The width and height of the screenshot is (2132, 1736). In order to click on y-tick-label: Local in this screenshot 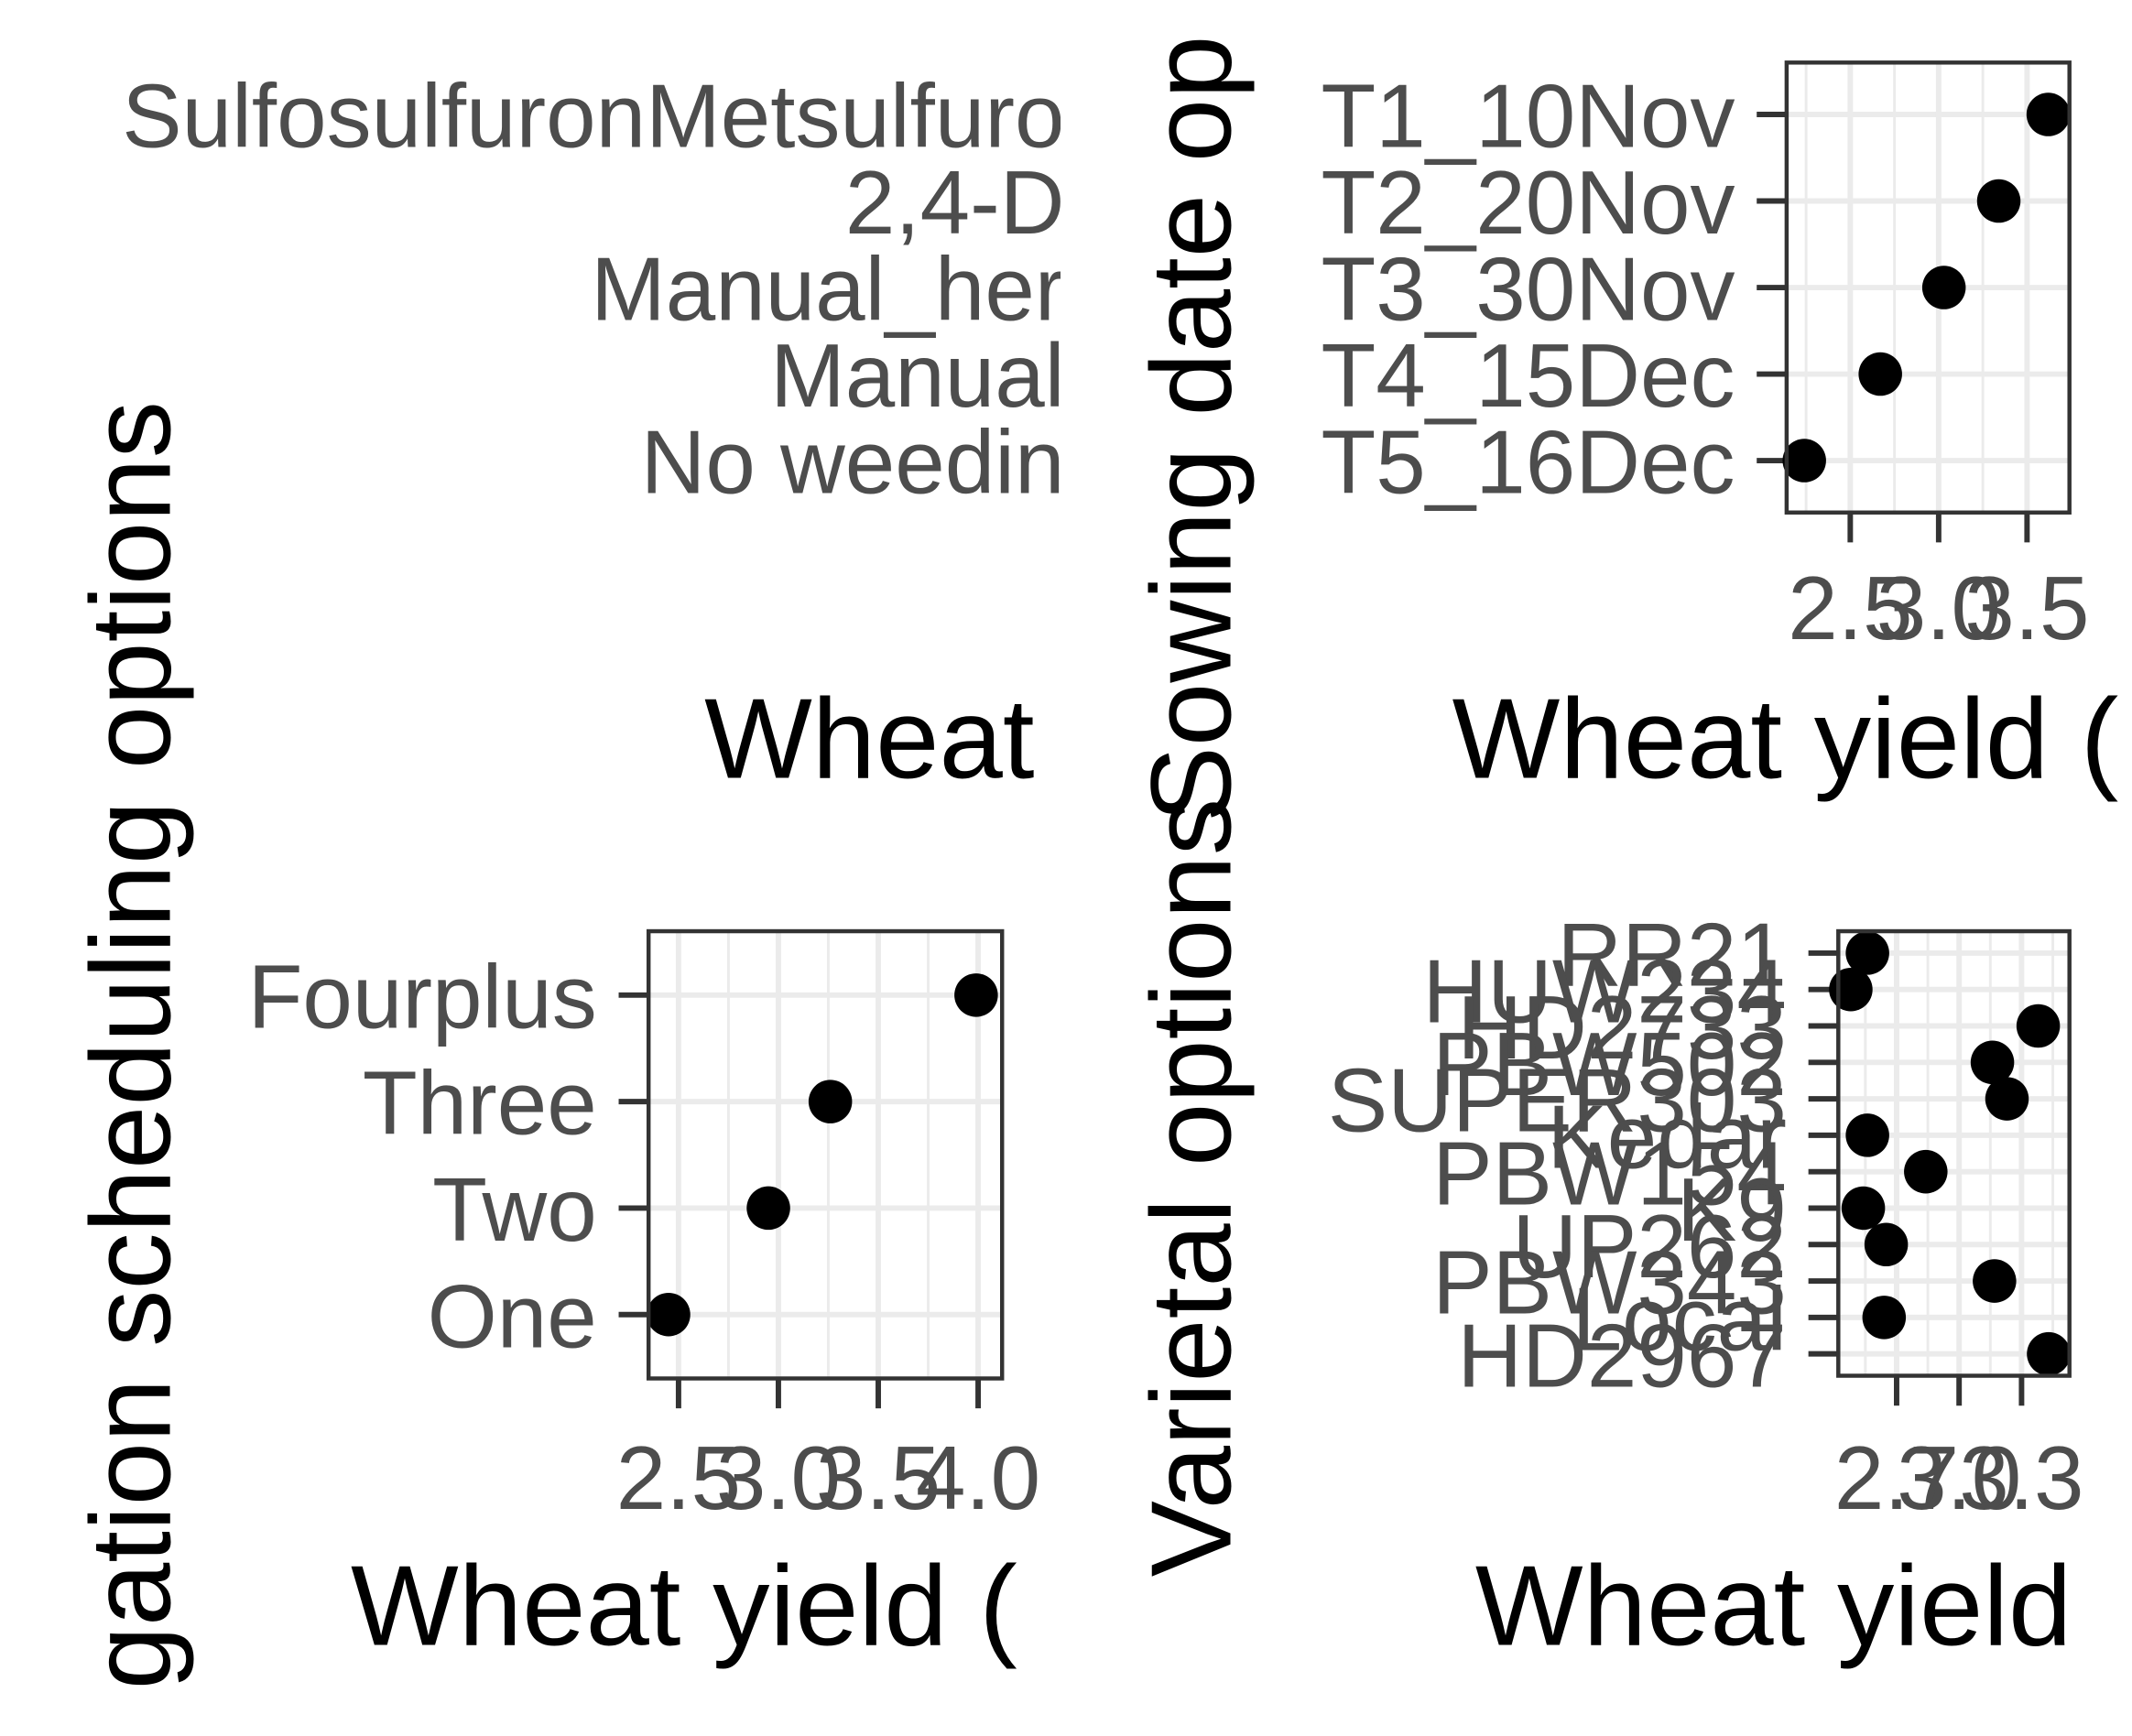, I will do `click(1679, 1318)`.